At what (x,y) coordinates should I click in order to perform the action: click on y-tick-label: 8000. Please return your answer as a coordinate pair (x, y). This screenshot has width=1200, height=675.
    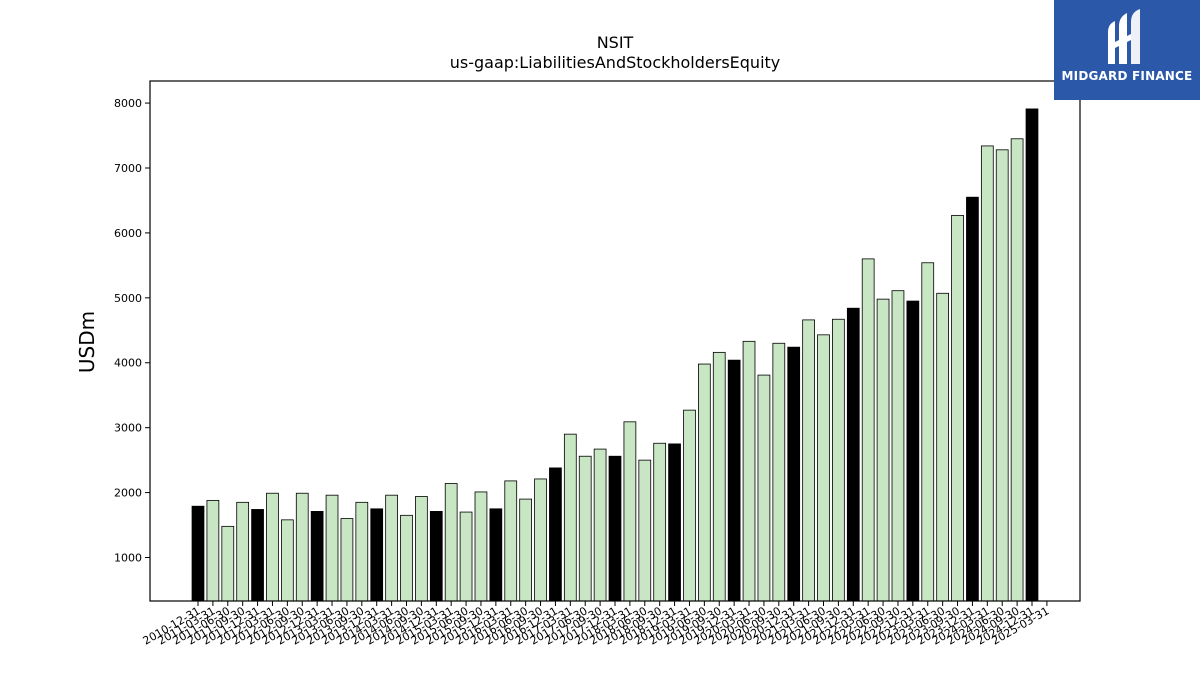
    Looking at the image, I should click on (128, 103).